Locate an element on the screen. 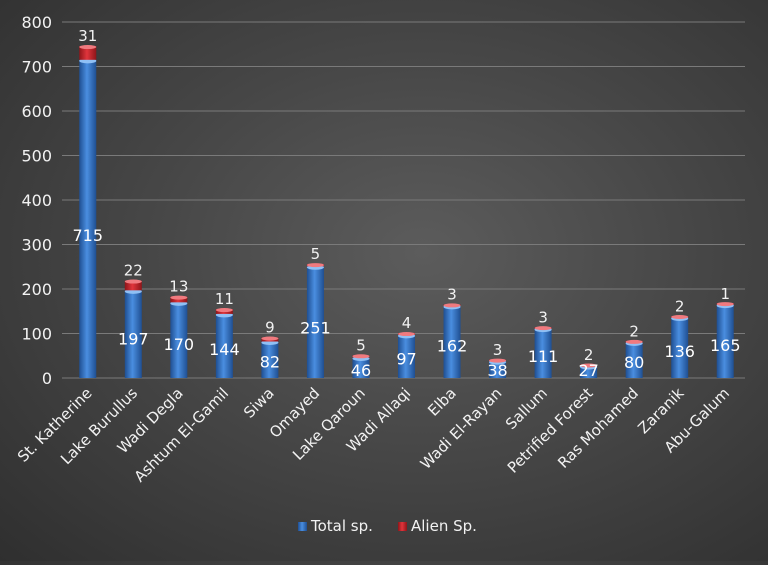 The width and height of the screenshot is (768, 565). data-label-total: 38 is located at coordinates (497, 370).